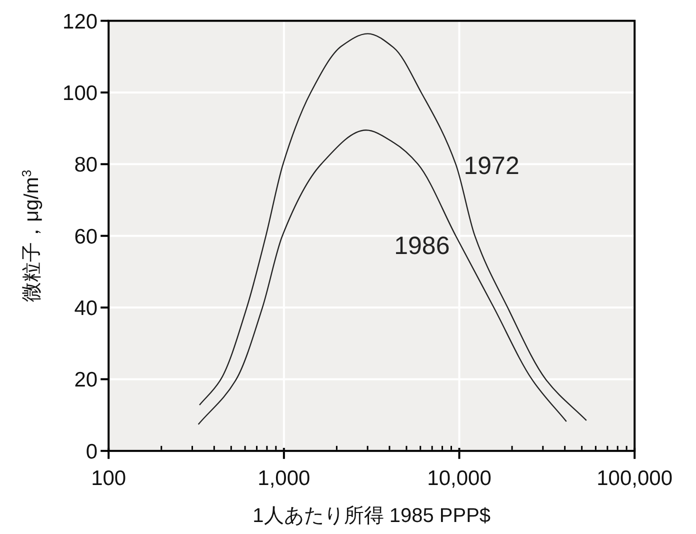  Describe the element at coordinates (86, 308) in the screenshot. I see `y-tick-label: 40` at that location.